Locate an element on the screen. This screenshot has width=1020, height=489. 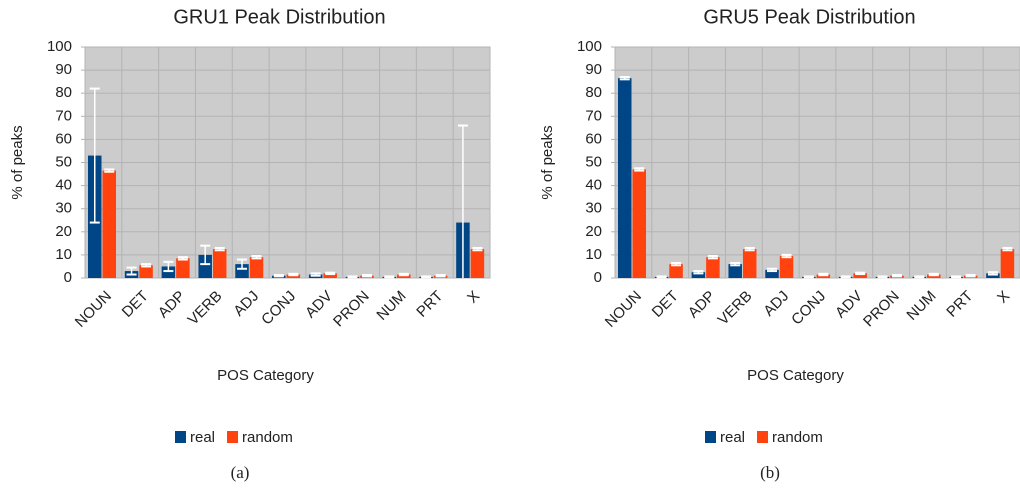
x-axis-label: POS Category is located at coordinates (795, 375).